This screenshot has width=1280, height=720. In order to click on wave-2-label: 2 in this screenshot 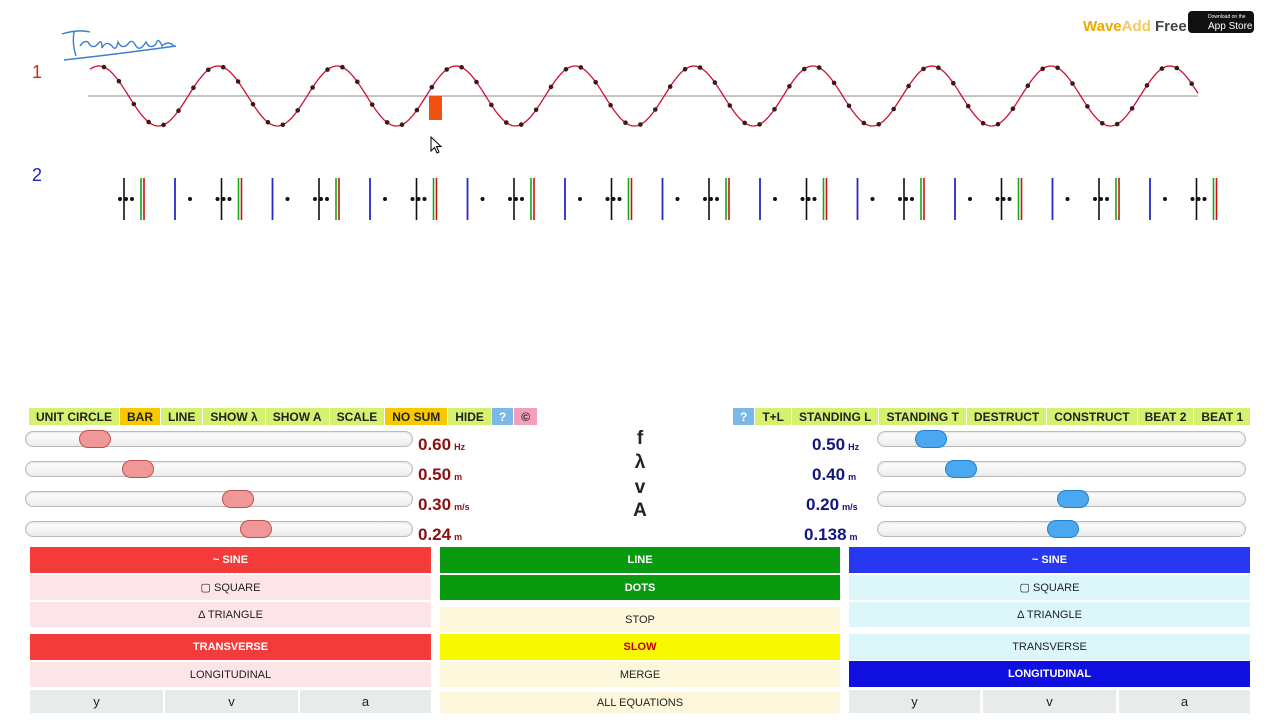, I will do `click(37, 175)`.